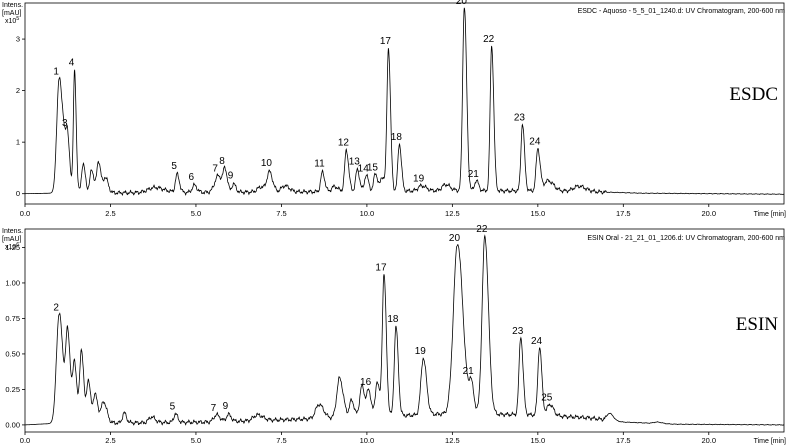 The height and width of the screenshot is (445, 787). Describe the element at coordinates (56, 72) in the screenshot. I see `peak-label: 1` at that location.